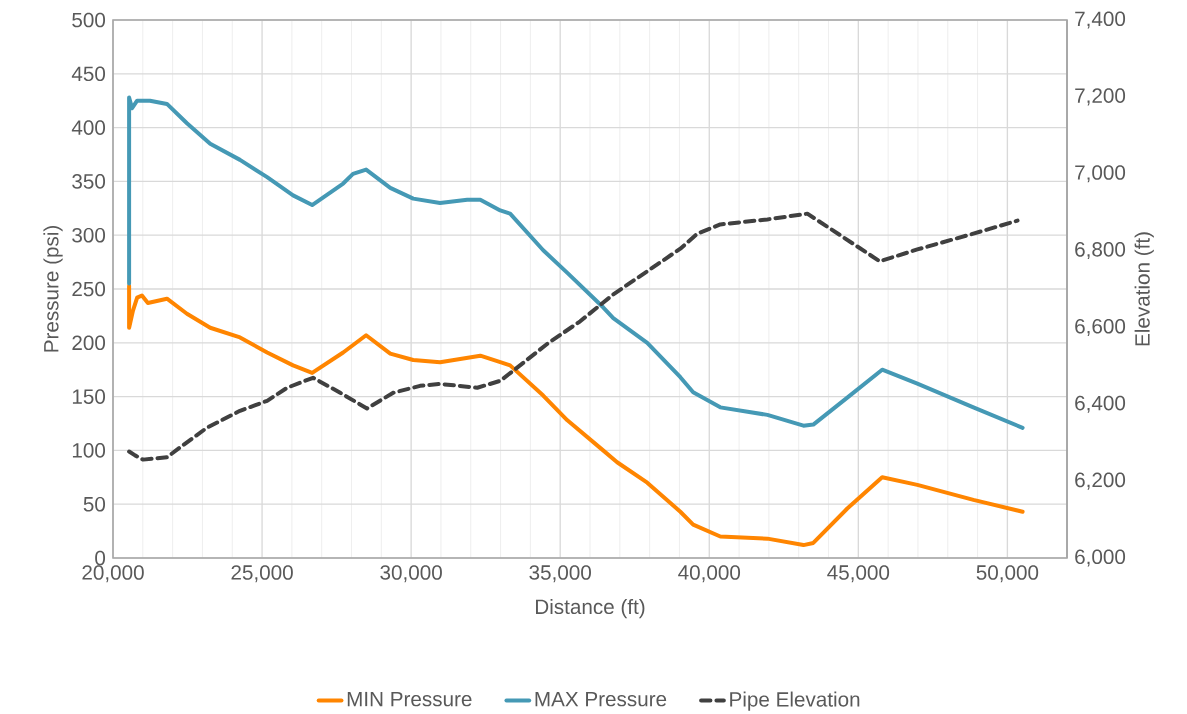  What do you see at coordinates (409, 699) in the screenshot?
I see `legend-label: MIN Pressure` at bounding box center [409, 699].